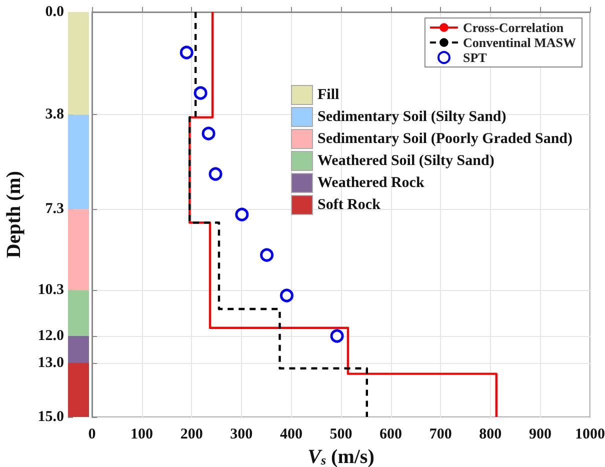 The height and width of the screenshot is (467, 605). I want to click on x-tick-label: 0, so click(92, 434).